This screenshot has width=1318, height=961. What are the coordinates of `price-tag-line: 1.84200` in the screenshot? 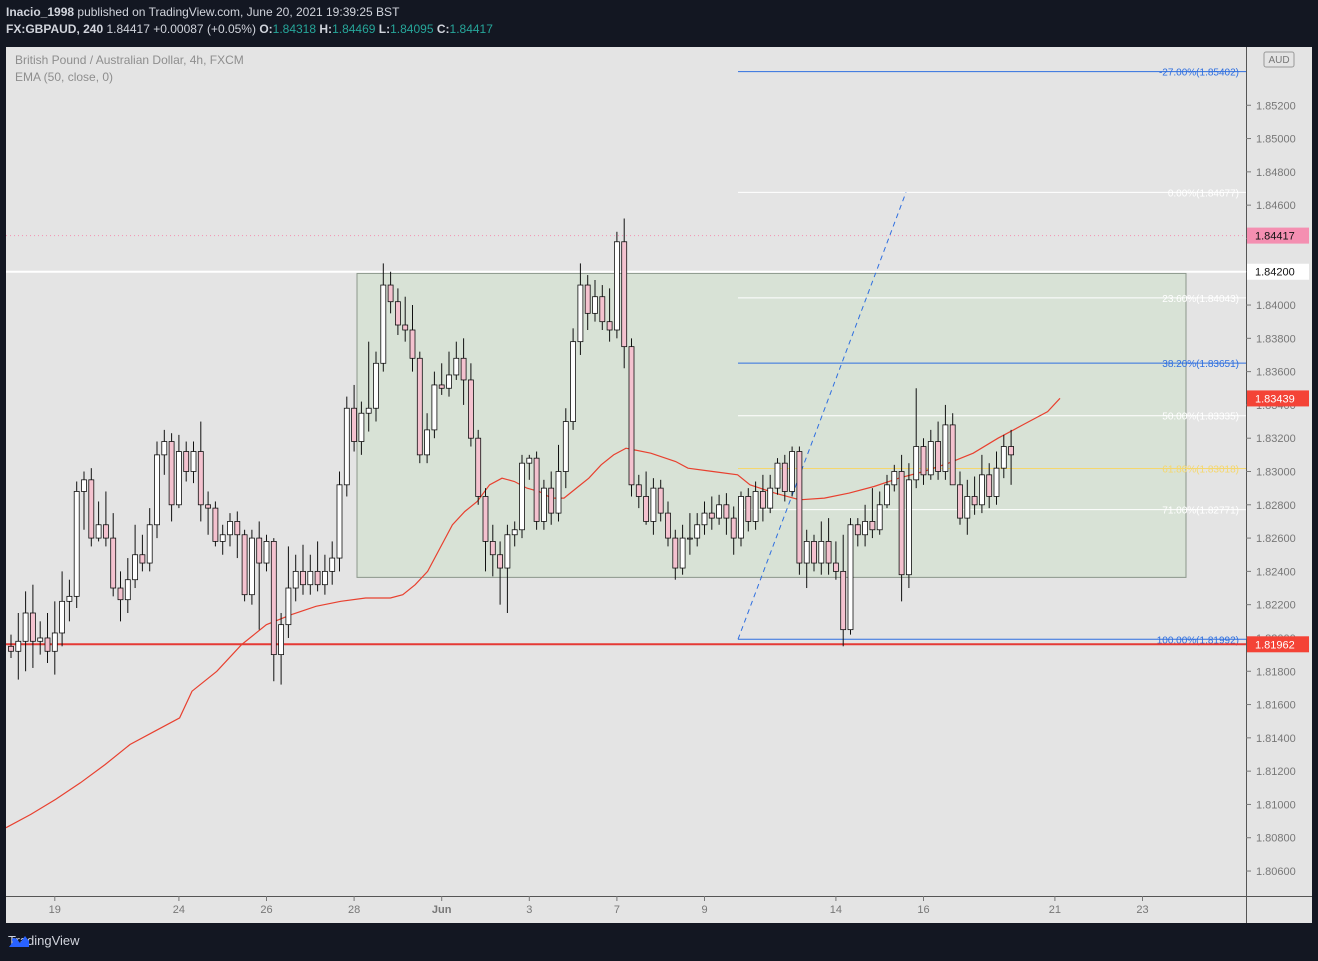 It's located at (1278, 271).